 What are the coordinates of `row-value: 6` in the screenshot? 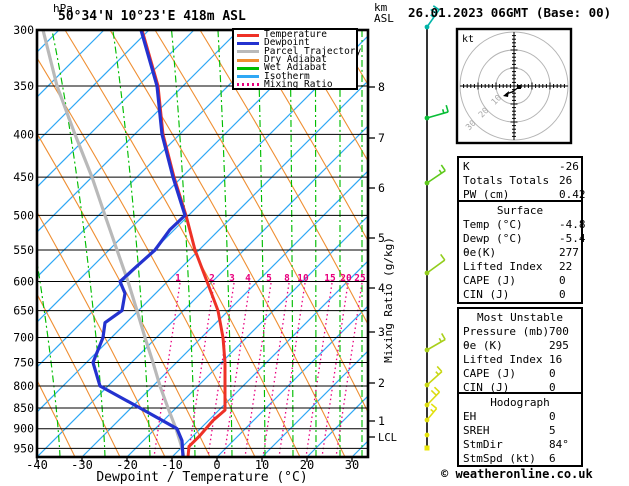 It's located at (552, 458).